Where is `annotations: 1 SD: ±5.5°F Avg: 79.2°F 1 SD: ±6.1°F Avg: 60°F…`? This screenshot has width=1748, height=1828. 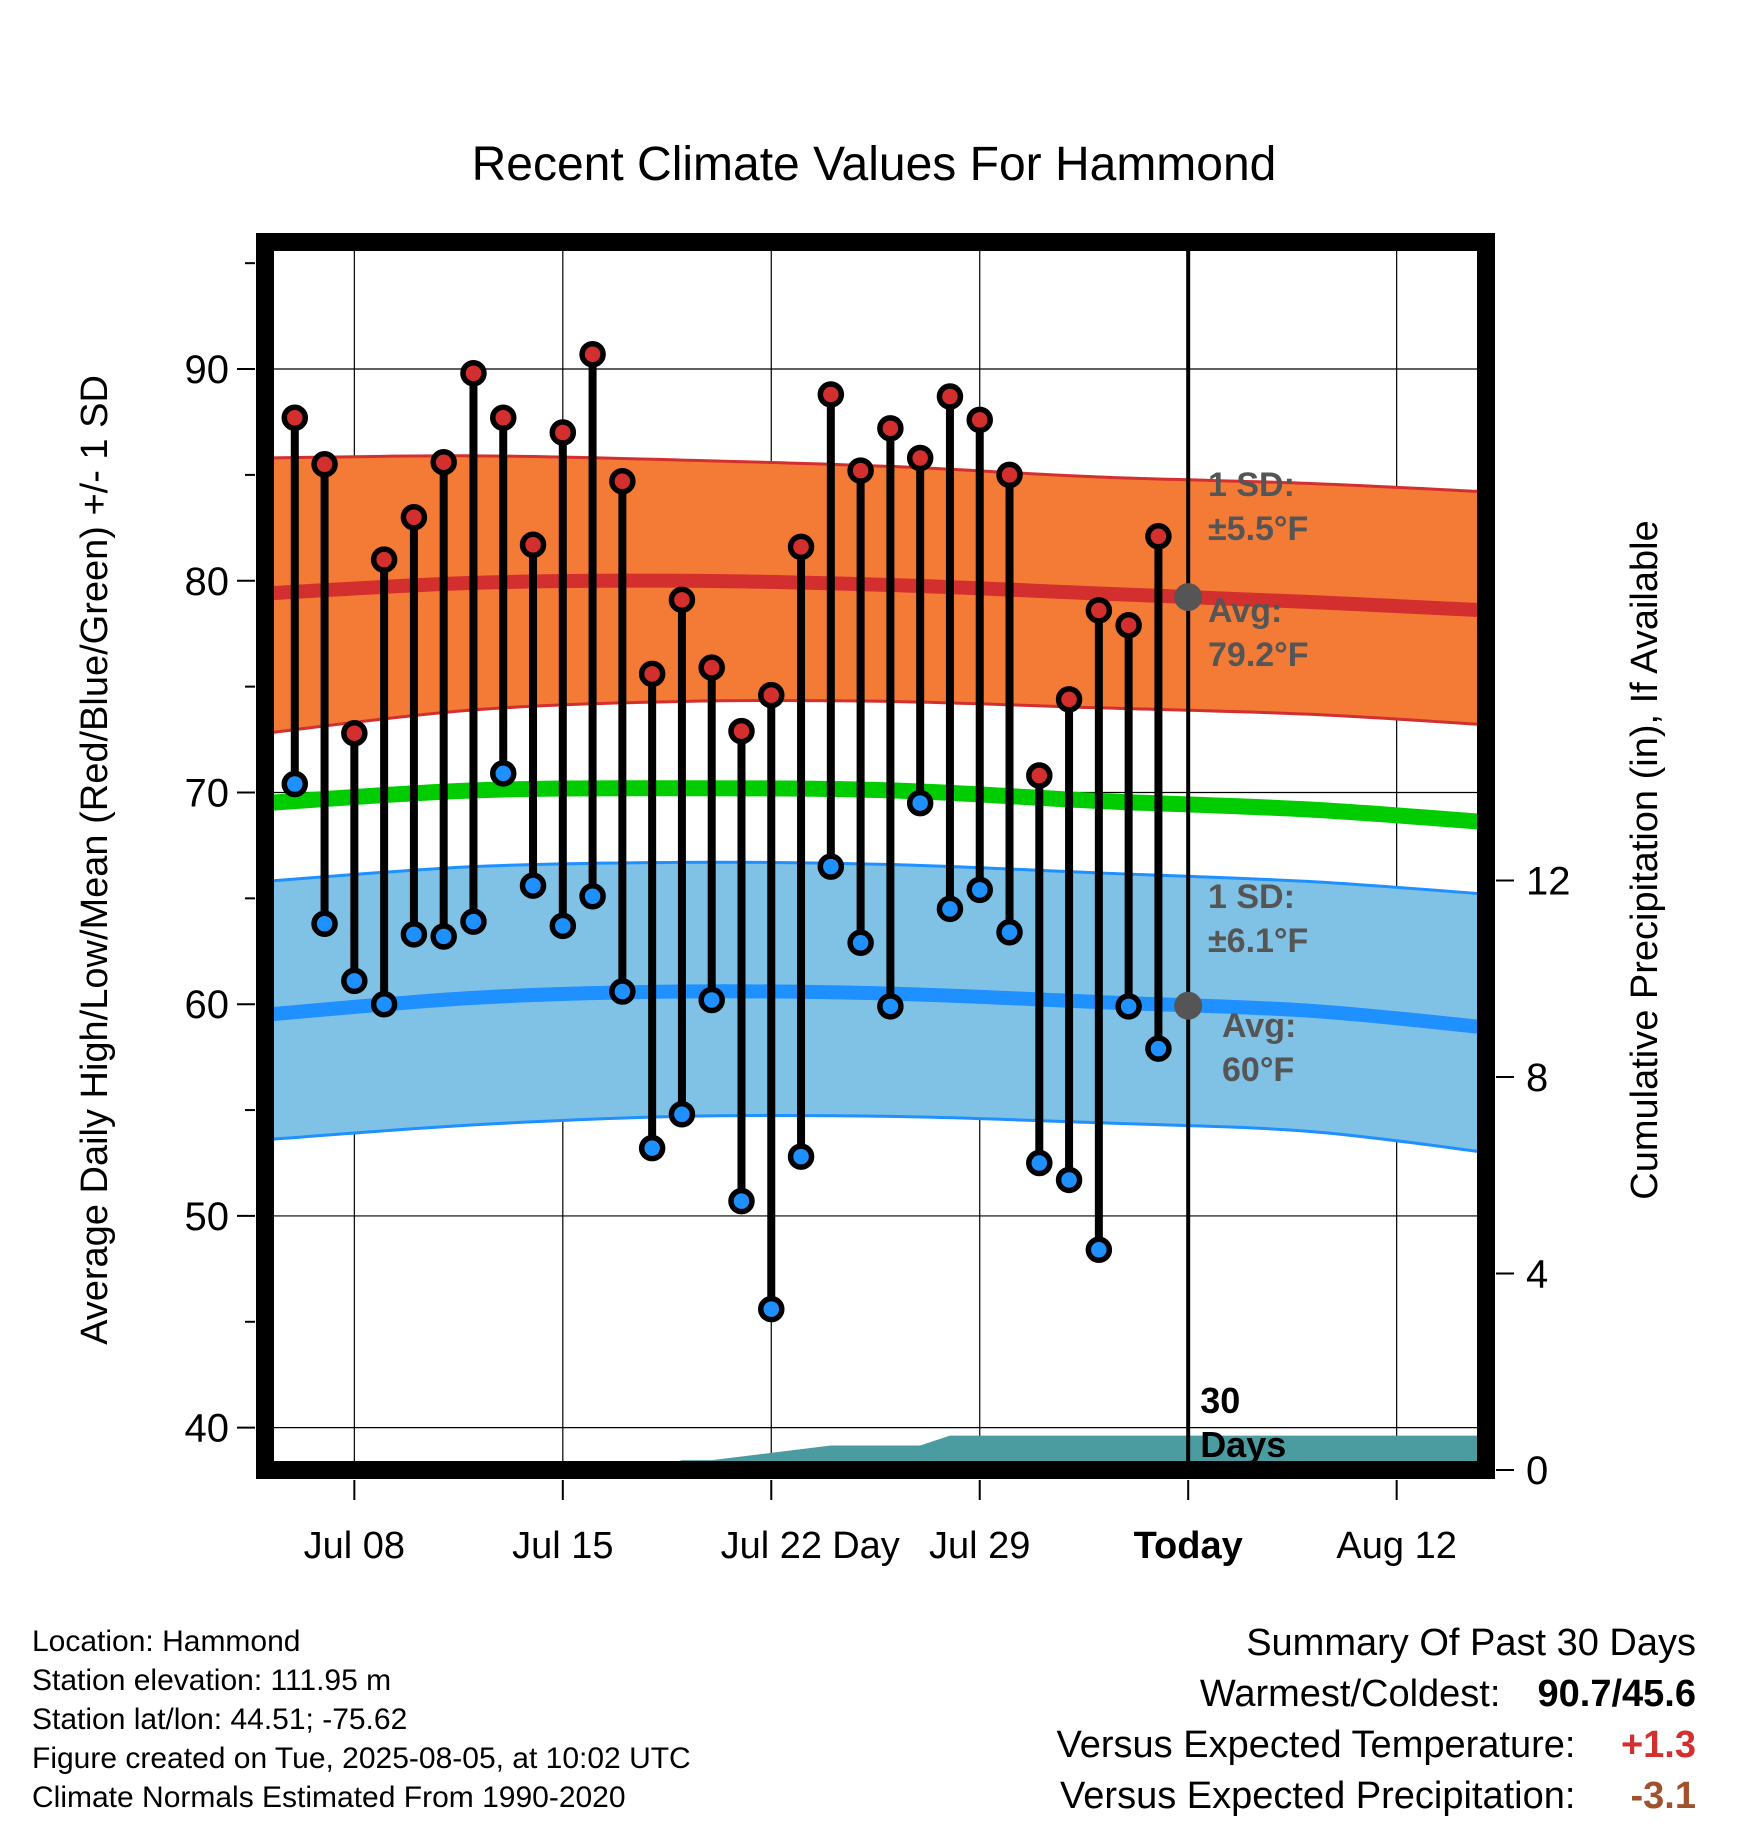
annotations: 1 SD: ±5.5°F Avg: 79.2°F 1 SD: ±6.1°F Avg: 60°F… is located at coordinates (1241, 856).